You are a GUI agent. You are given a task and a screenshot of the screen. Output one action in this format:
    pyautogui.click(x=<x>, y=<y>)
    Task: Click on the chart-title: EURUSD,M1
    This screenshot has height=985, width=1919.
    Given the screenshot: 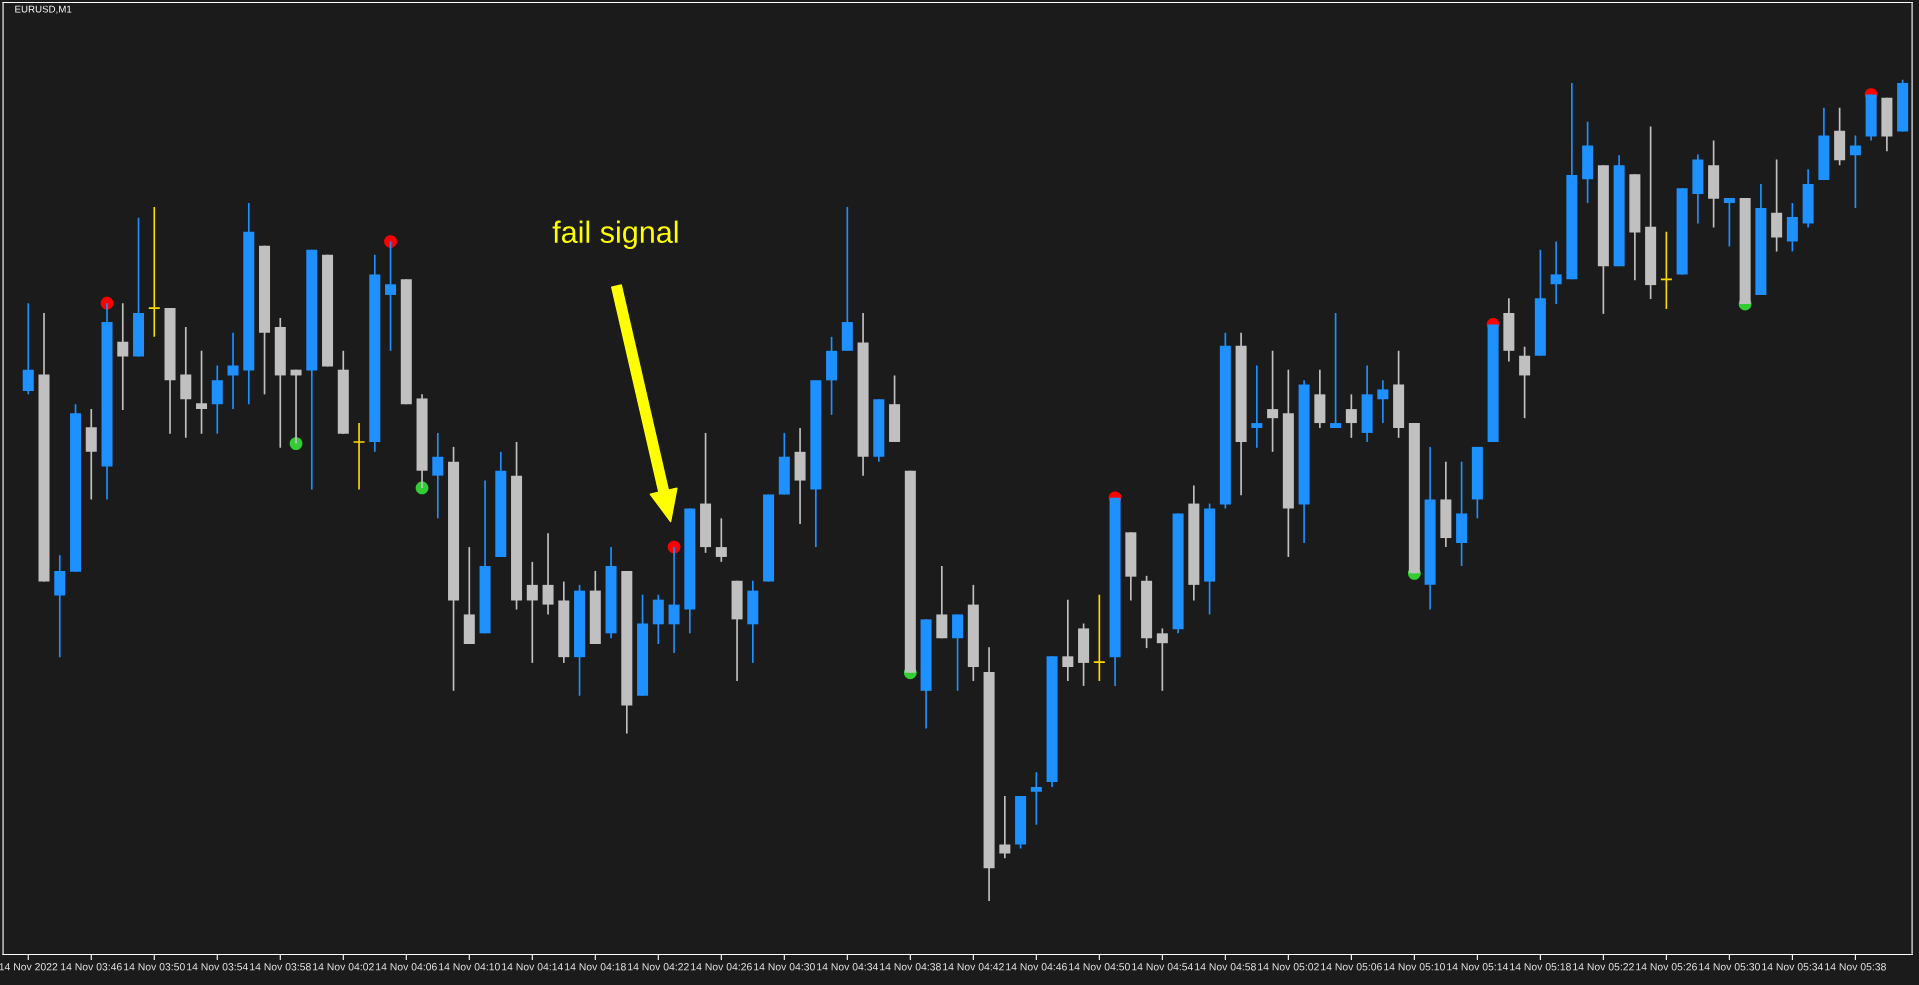 What is the action you would take?
    pyautogui.click(x=43, y=9)
    